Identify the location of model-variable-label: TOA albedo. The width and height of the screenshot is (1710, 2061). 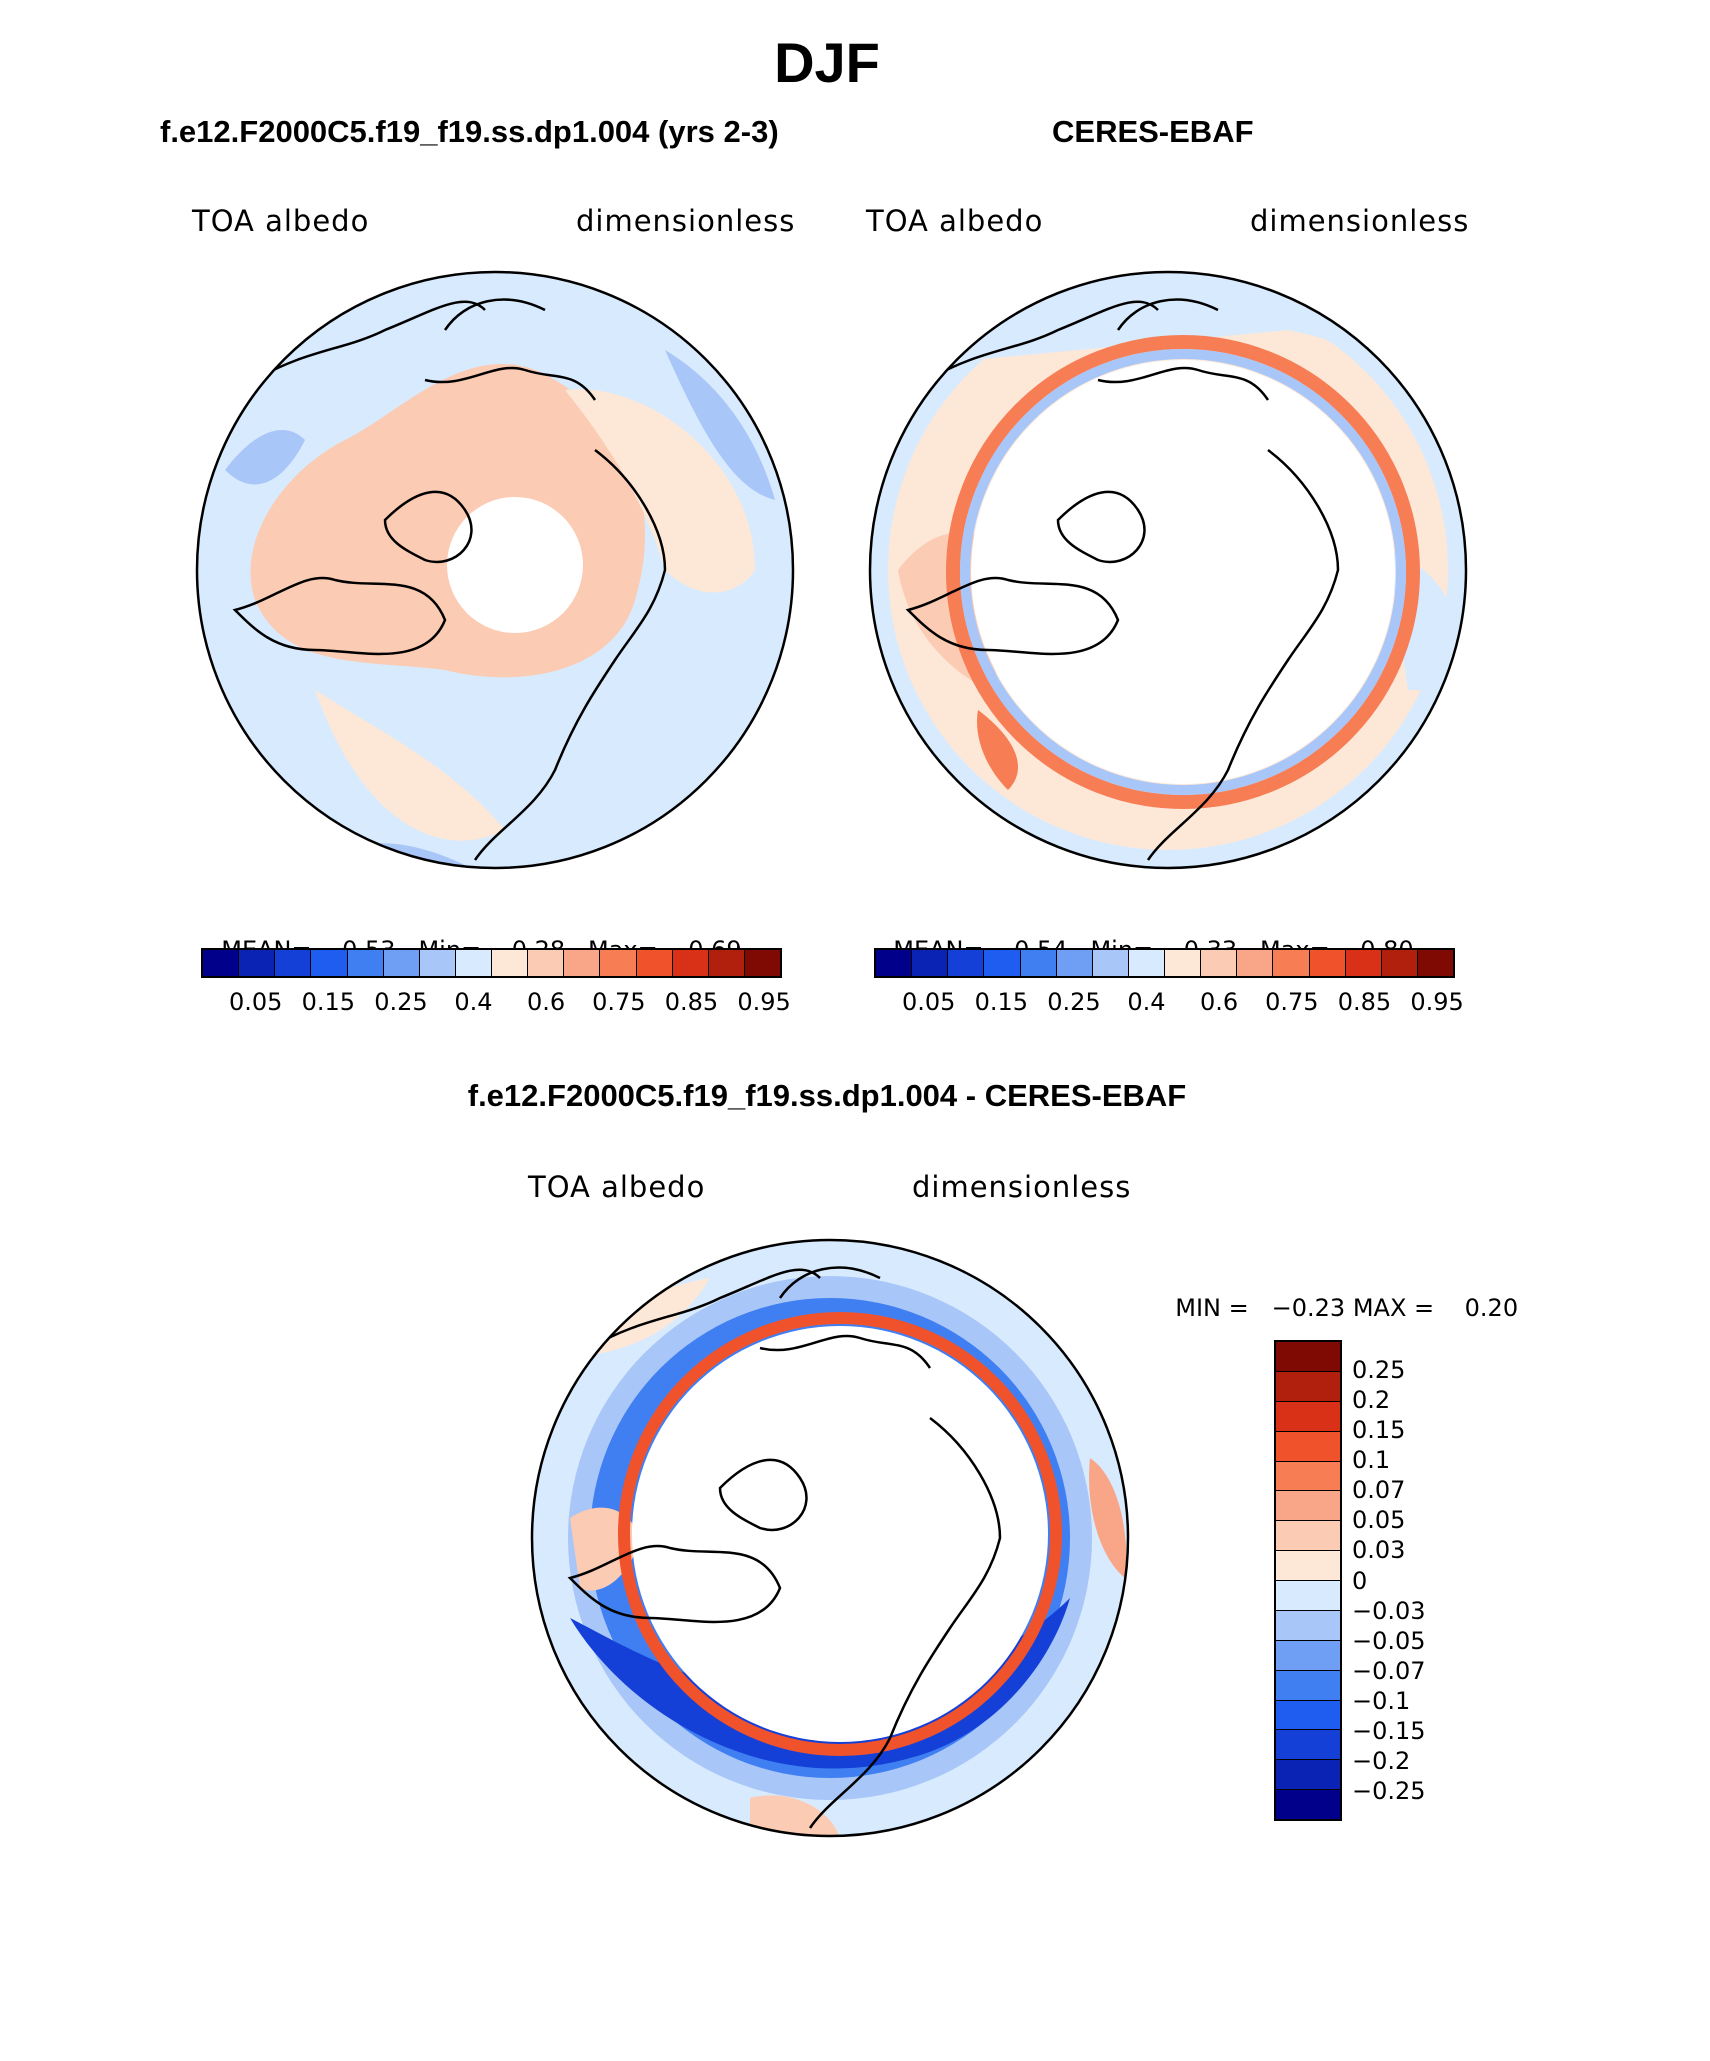
(281, 221).